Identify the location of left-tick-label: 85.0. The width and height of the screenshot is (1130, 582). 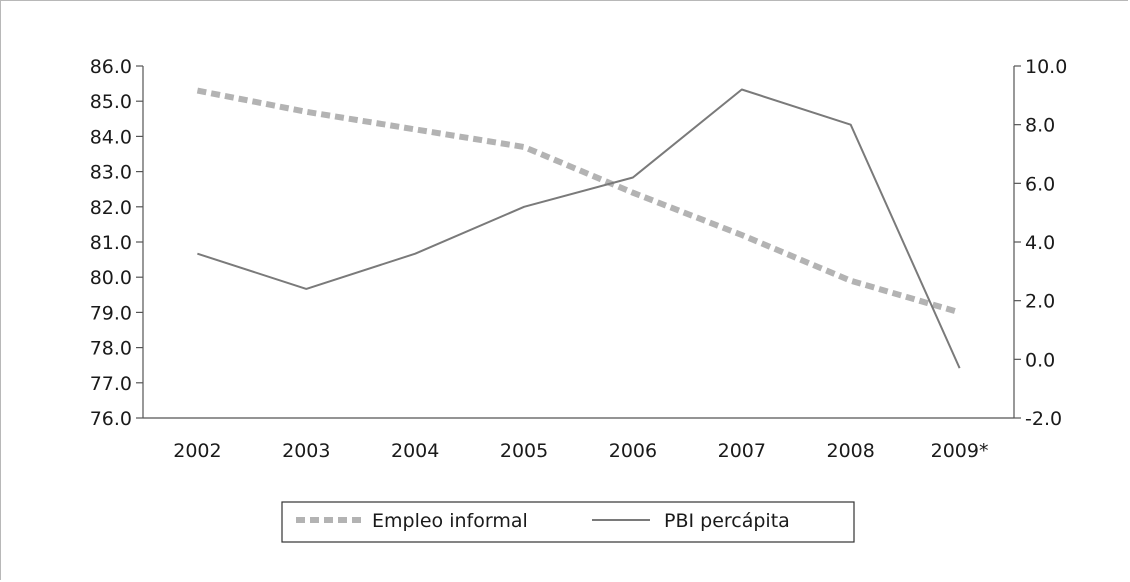
(111, 102).